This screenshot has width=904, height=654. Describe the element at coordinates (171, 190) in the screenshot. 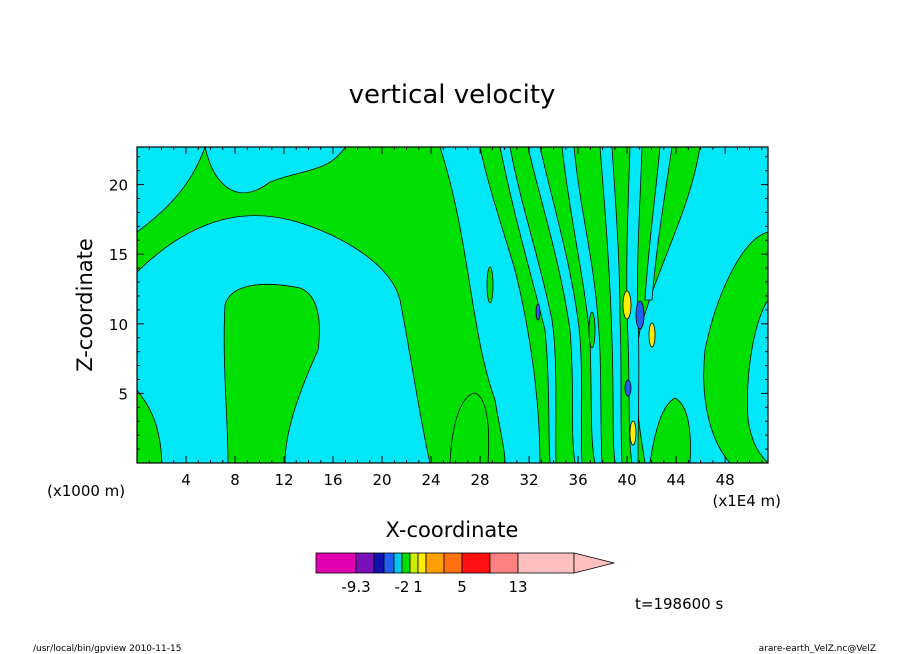

I see `contour-cyan-corner` at that location.